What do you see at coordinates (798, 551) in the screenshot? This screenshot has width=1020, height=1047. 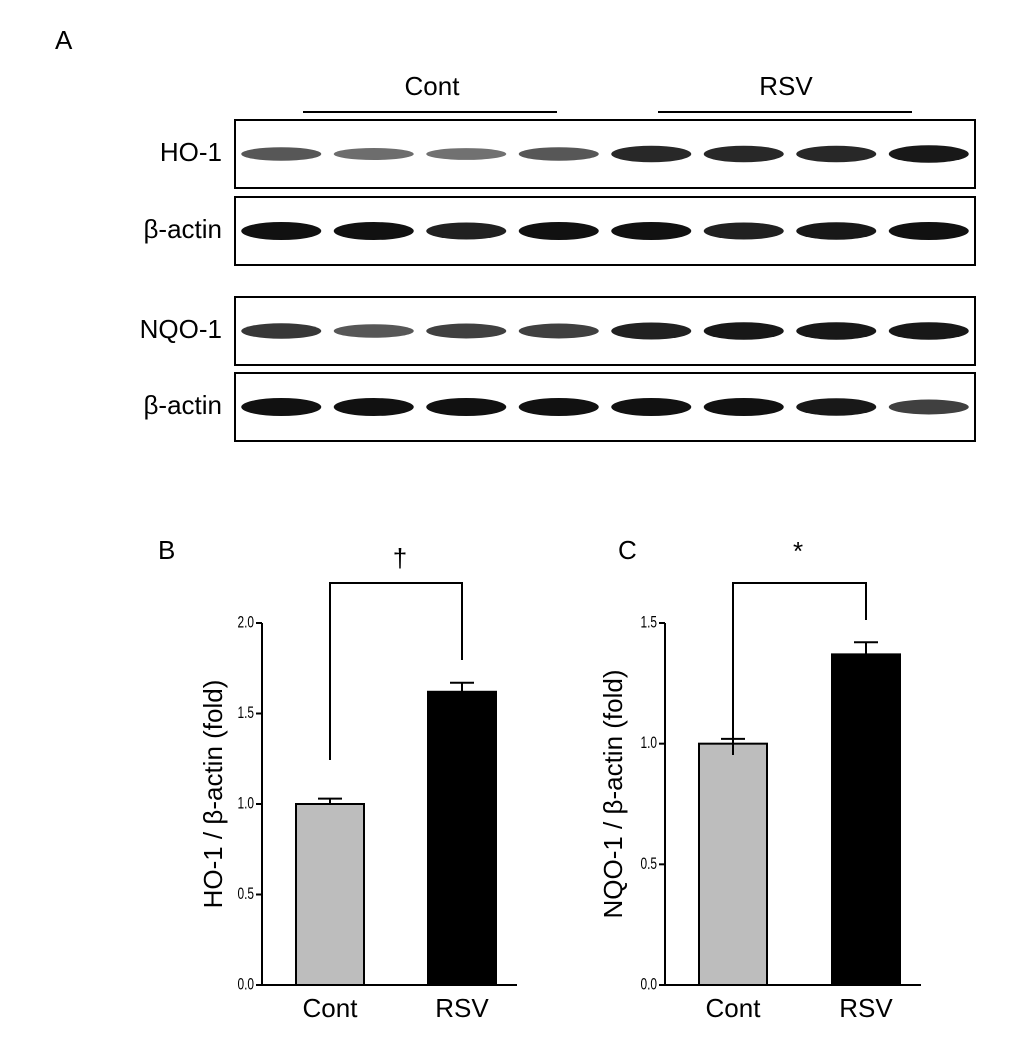 I see `significance-mark: *` at bounding box center [798, 551].